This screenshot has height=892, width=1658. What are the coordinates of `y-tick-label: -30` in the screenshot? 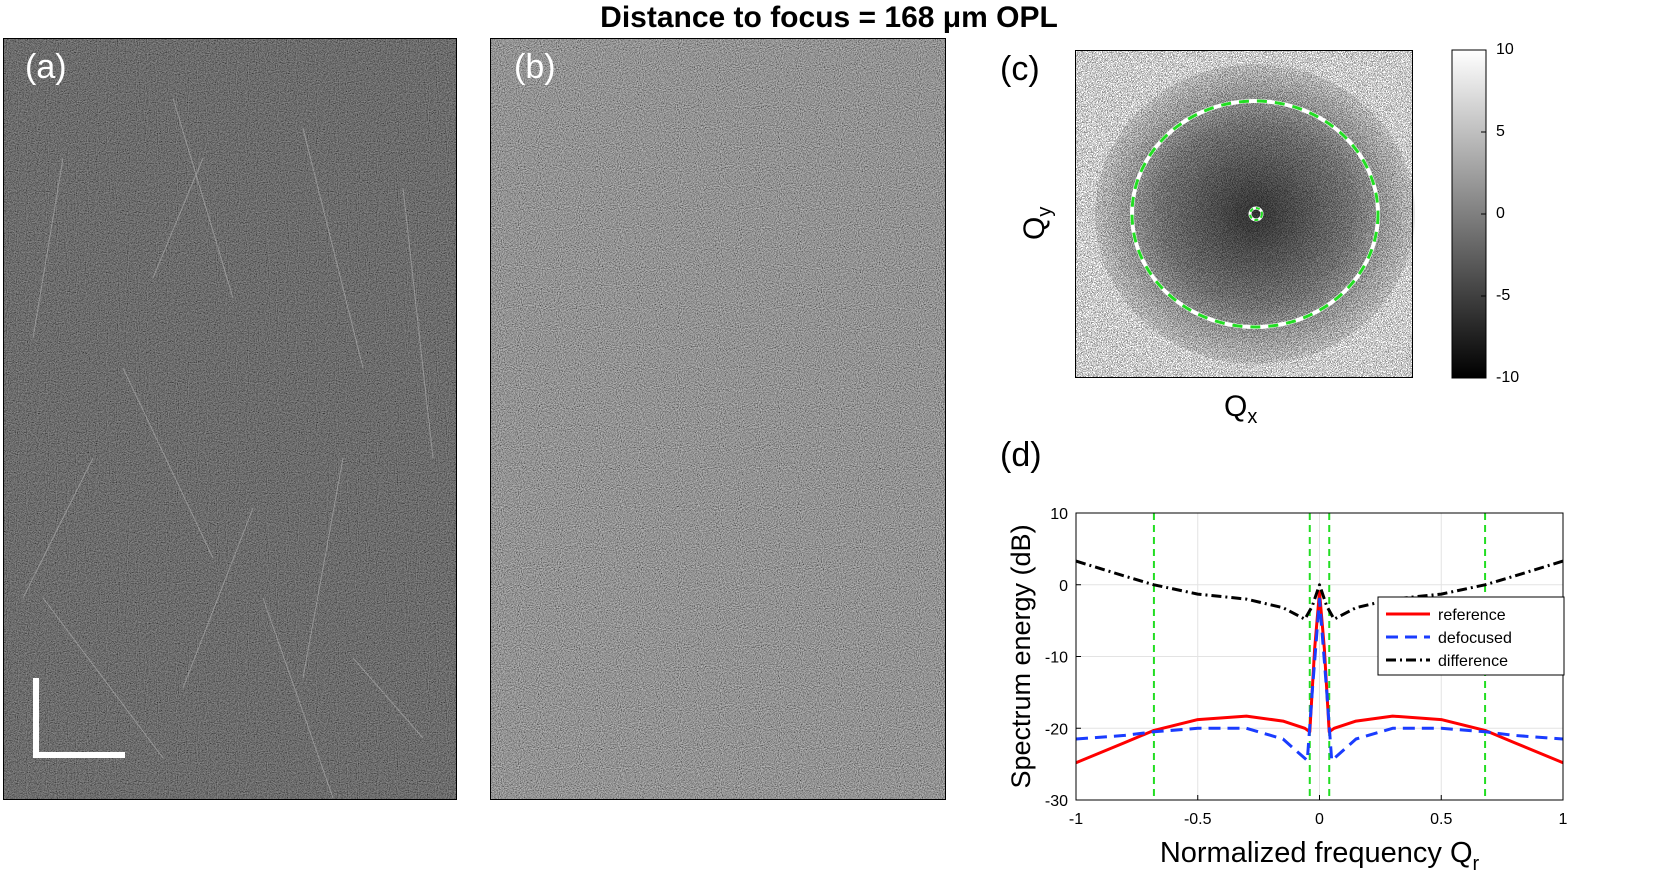 It's located at (1056, 801).